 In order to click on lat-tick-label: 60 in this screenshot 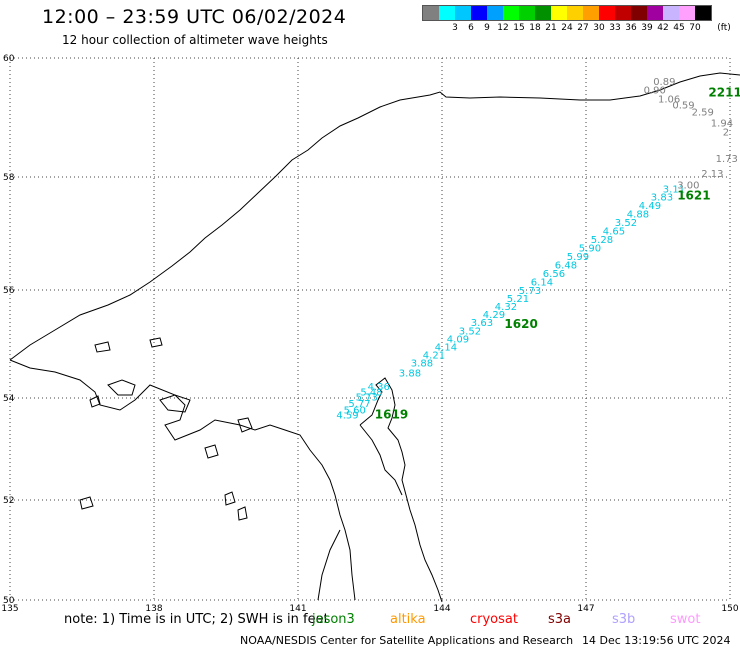, I will do `click(9, 59)`.